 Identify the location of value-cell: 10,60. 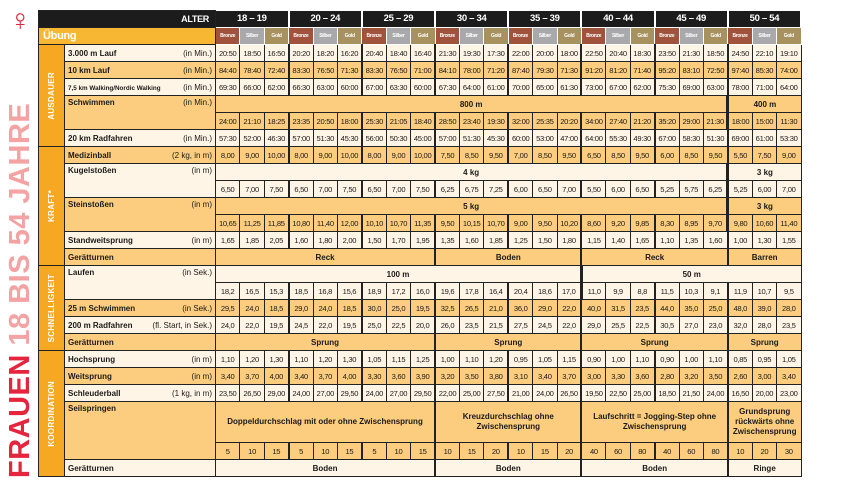
(764, 223).